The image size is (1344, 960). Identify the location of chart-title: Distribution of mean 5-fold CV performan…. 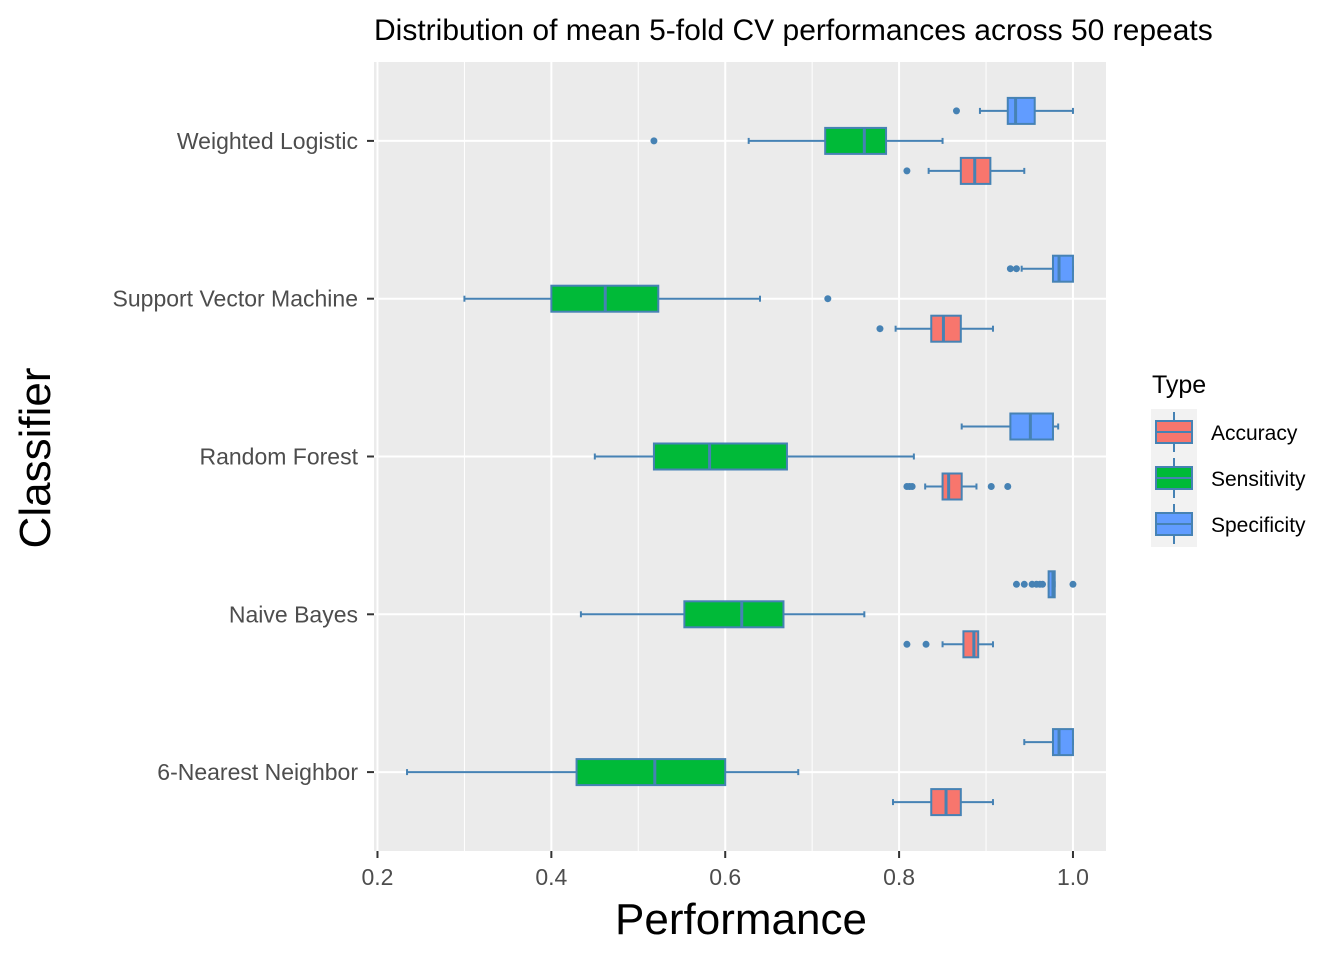
(793, 30).